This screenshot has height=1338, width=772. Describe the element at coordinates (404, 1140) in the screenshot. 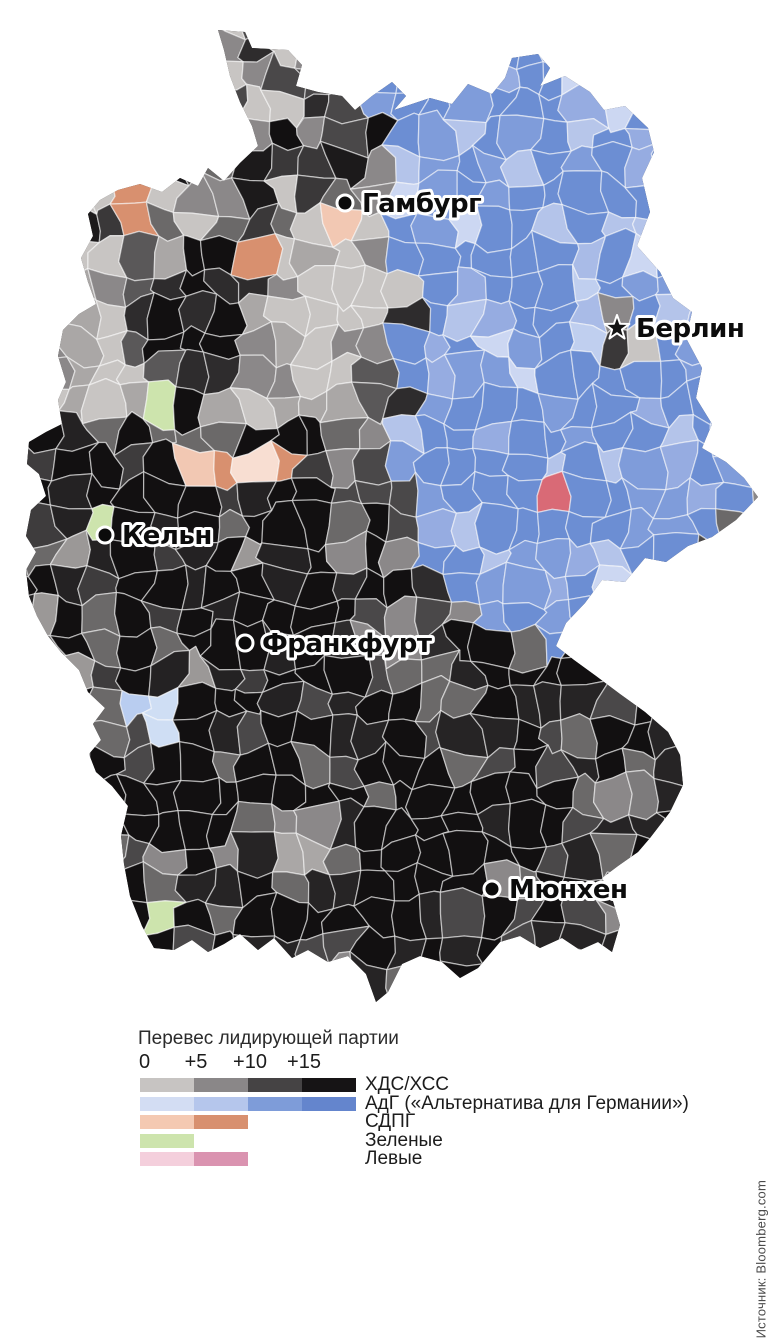

I see `legend-row-label: Зеленые` at that location.